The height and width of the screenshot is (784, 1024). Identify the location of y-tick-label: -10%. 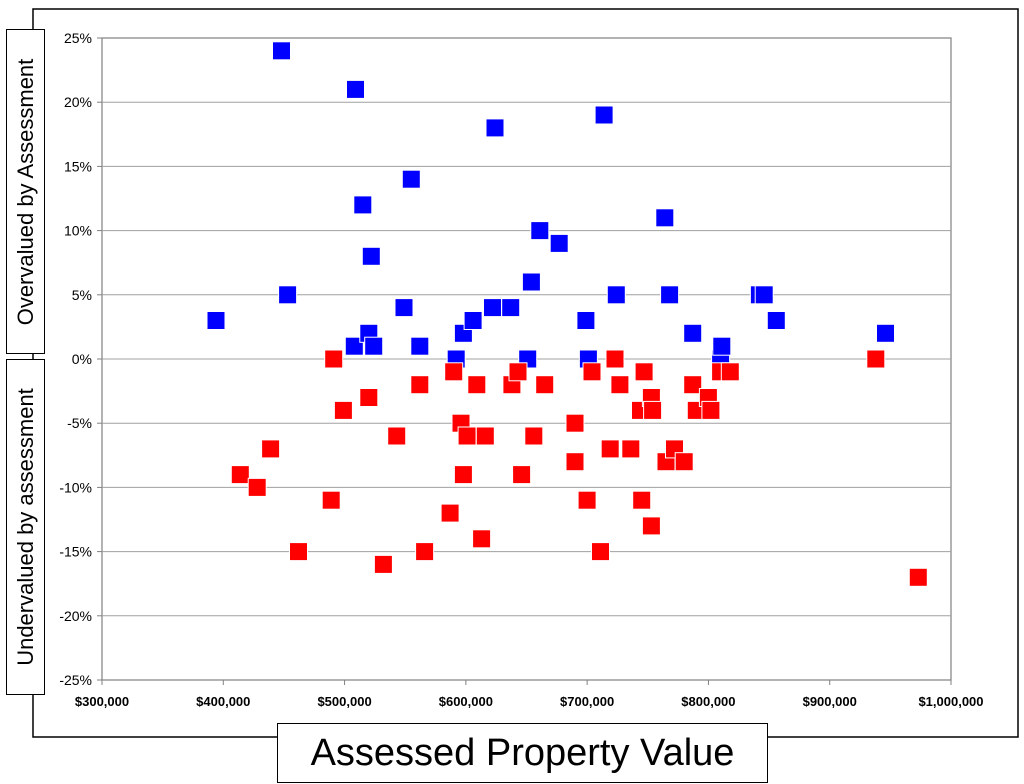
(75, 487).